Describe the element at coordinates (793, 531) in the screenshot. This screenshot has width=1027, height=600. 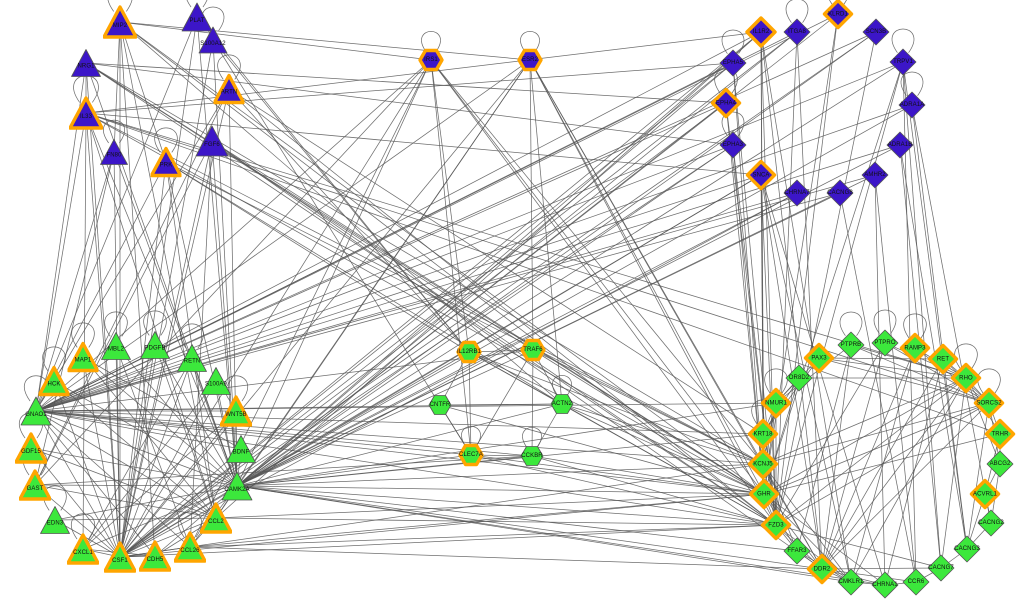
I see `edge-GHR-DDR2` at that location.